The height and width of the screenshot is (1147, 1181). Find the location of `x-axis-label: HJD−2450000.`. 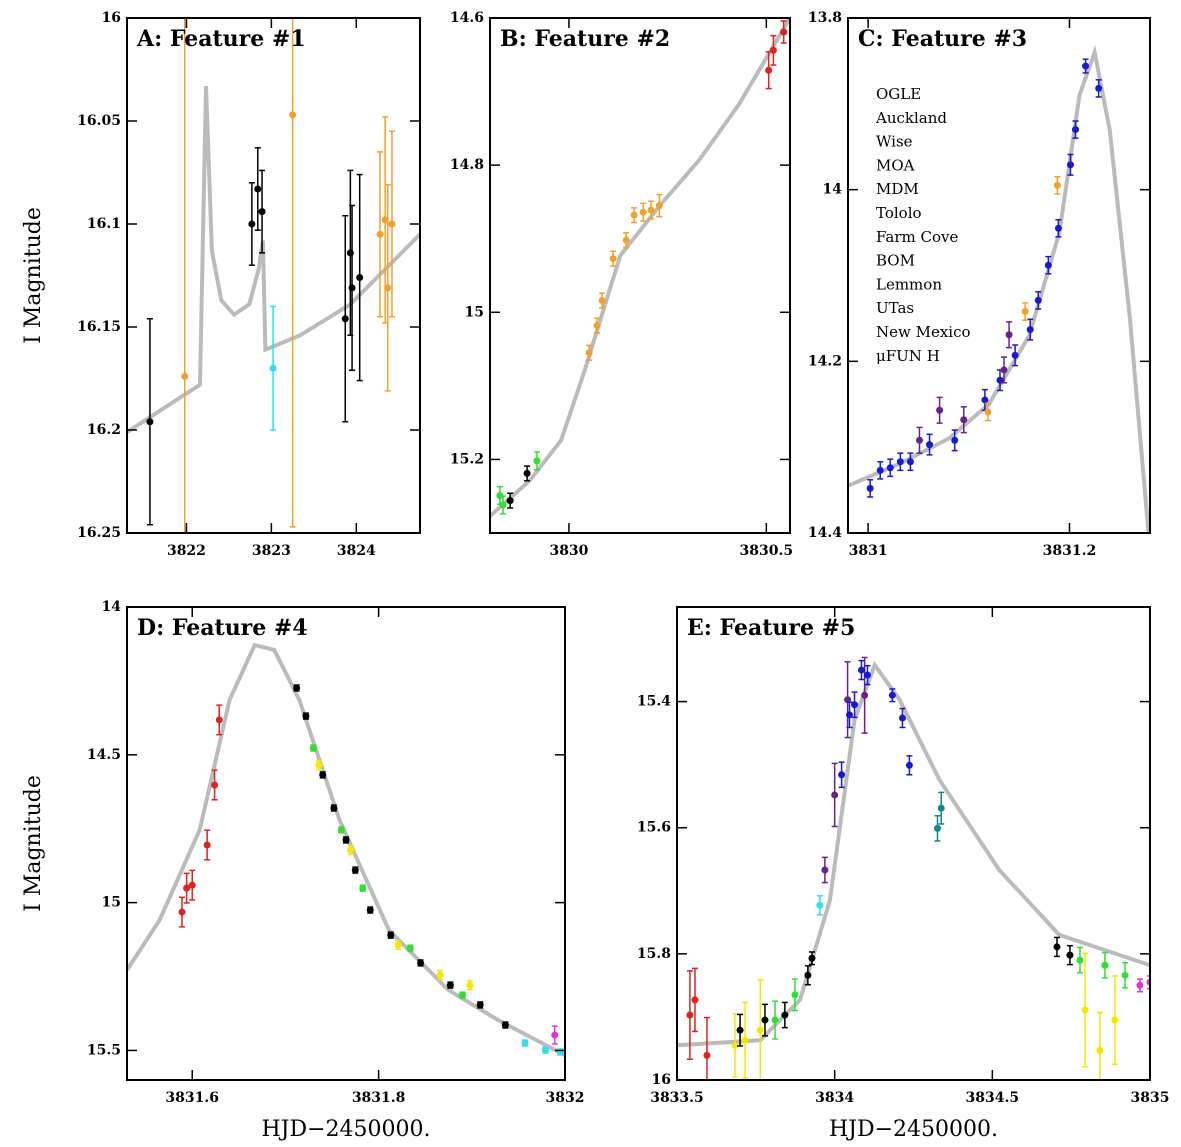

x-axis-label: HJD−2450000. is located at coordinates (913, 1129).